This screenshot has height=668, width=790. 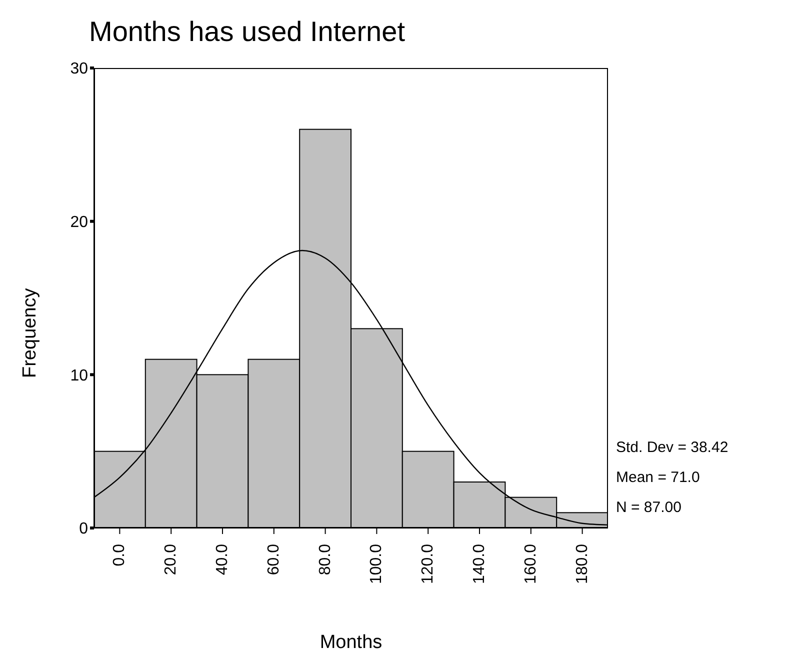 What do you see at coordinates (30, 333) in the screenshot?
I see `y-axis-title: Frequency` at bounding box center [30, 333].